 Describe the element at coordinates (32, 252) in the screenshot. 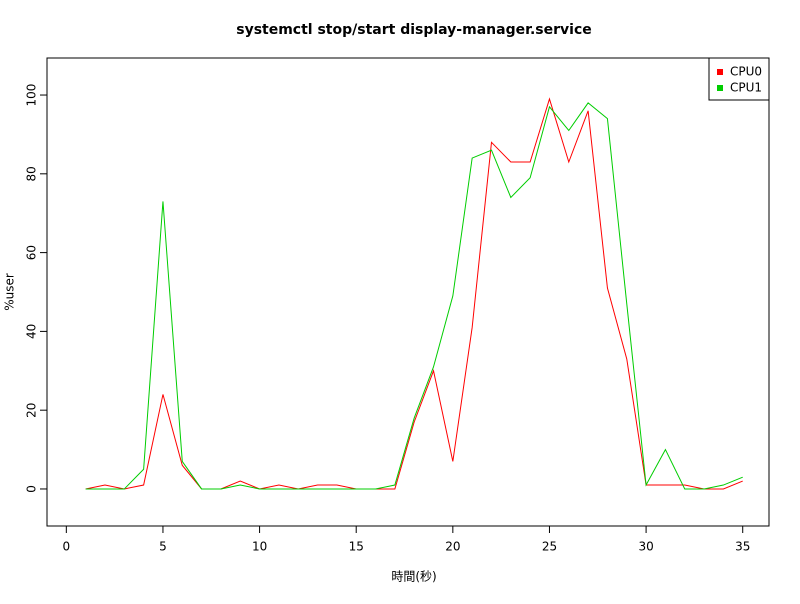

I see `y-tick-label: 60` at that location.